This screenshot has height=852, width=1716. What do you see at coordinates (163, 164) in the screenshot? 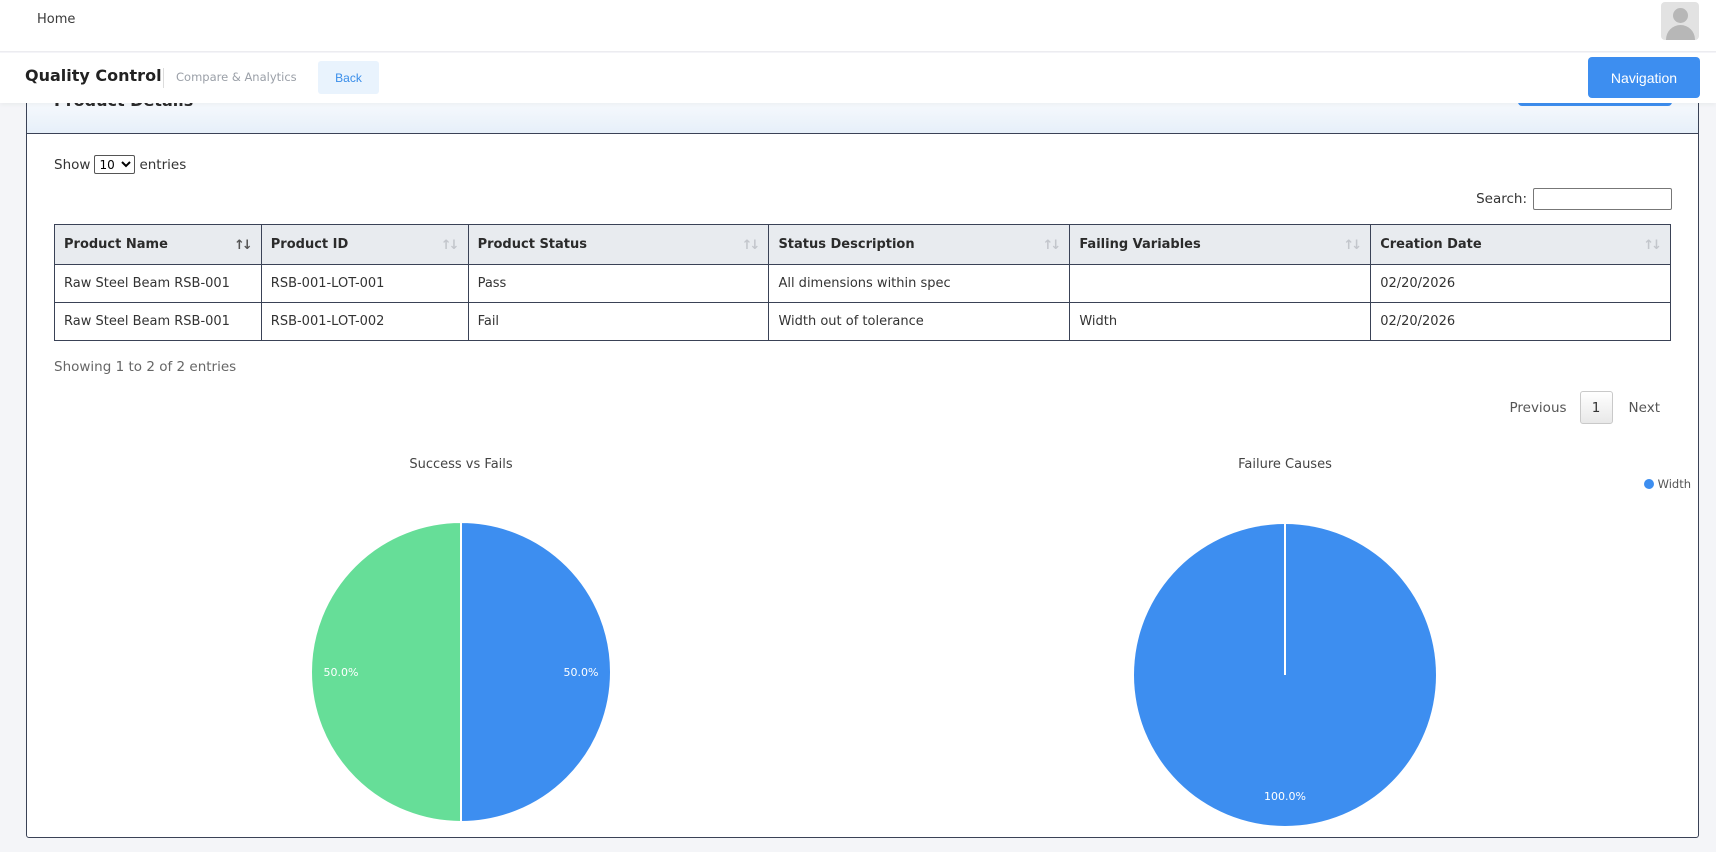
I see `entries-label: entries` at bounding box center [163, 164].